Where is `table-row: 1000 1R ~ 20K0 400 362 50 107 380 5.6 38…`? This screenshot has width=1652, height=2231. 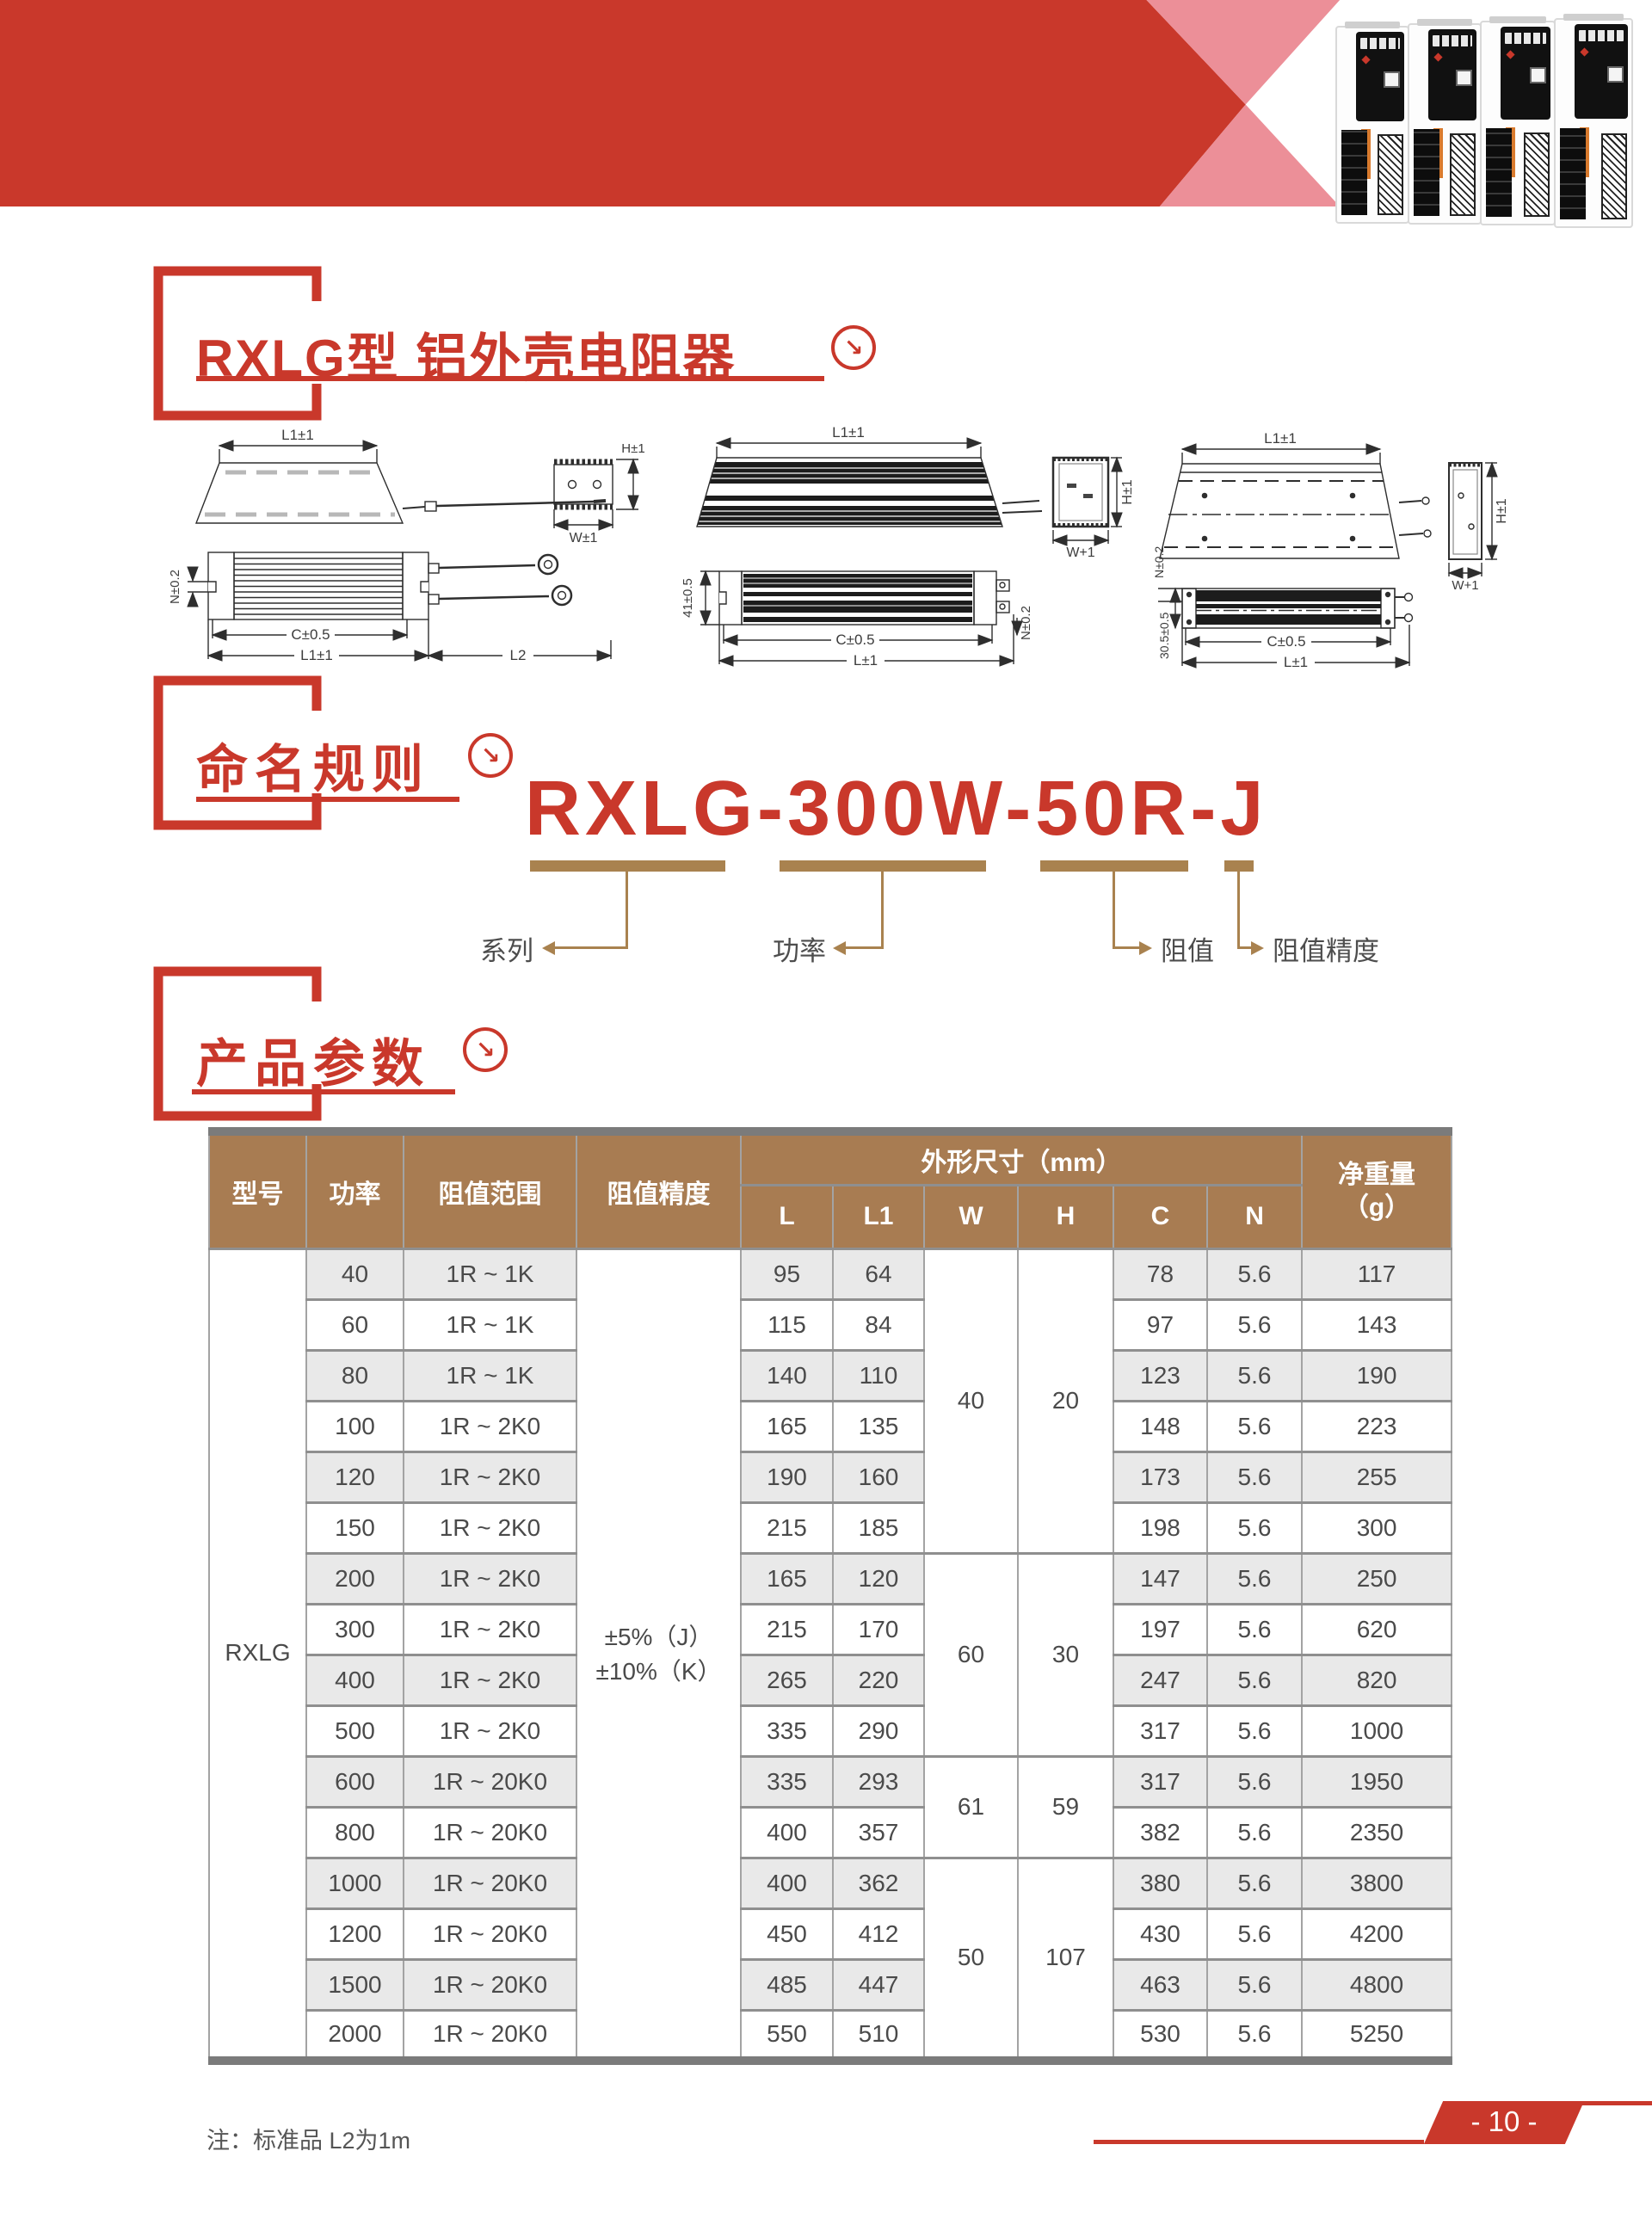 table-row: 1000 1R ~ 20K0 400 362 50 107 380 5.6 38… is located at coordinates (831, 1959).